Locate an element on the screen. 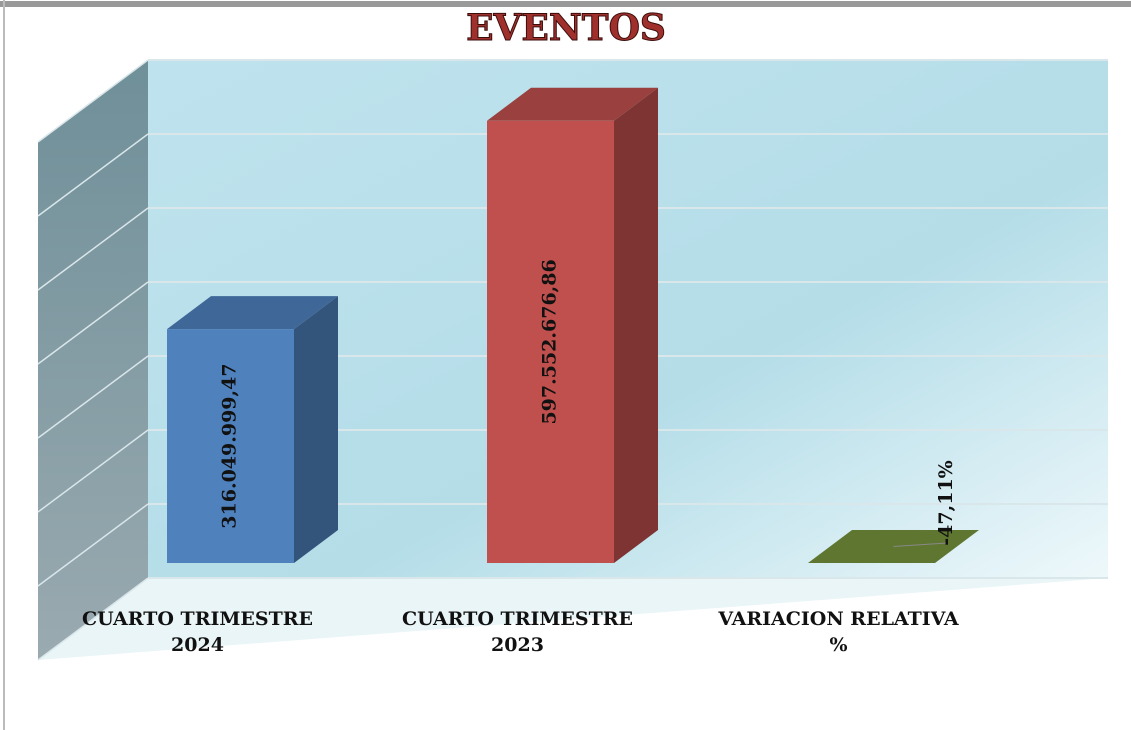  floor is located at coordinates (573, 619).